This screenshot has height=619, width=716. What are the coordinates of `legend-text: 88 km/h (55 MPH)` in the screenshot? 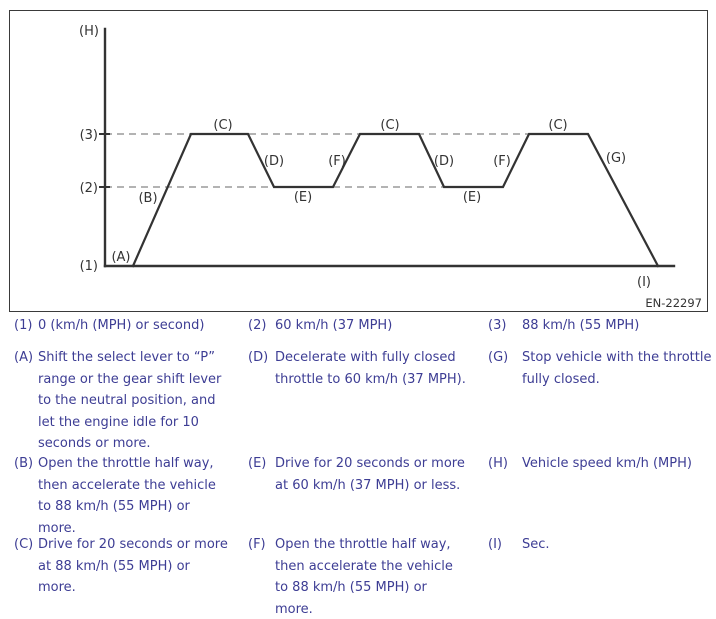 It's located at (581, 325).